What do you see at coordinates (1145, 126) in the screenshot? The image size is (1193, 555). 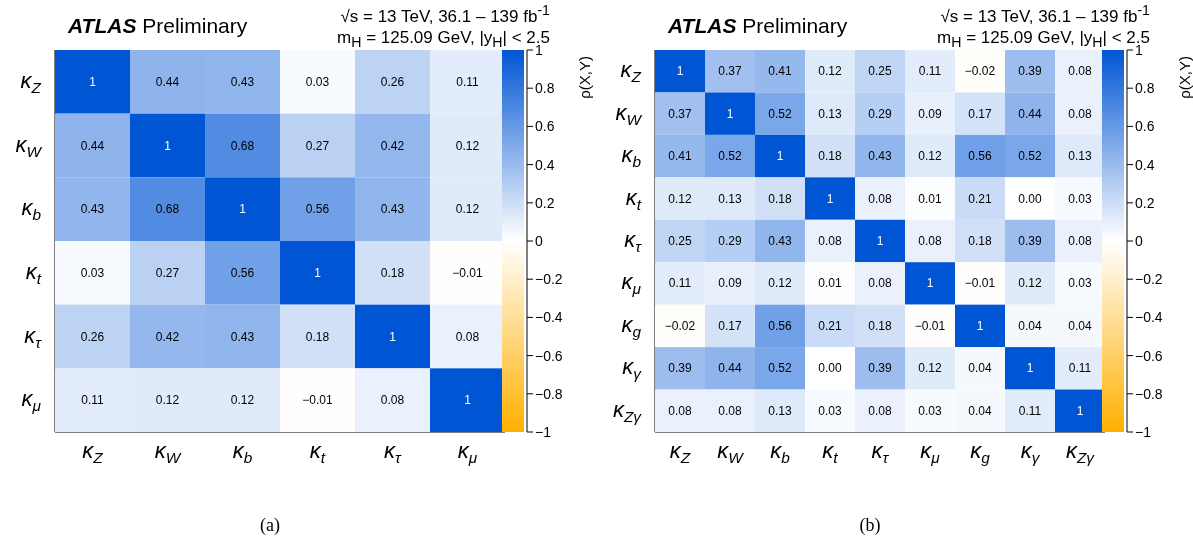 I see `color-bar-label: 0.6` at bounding box center [1145, 126].